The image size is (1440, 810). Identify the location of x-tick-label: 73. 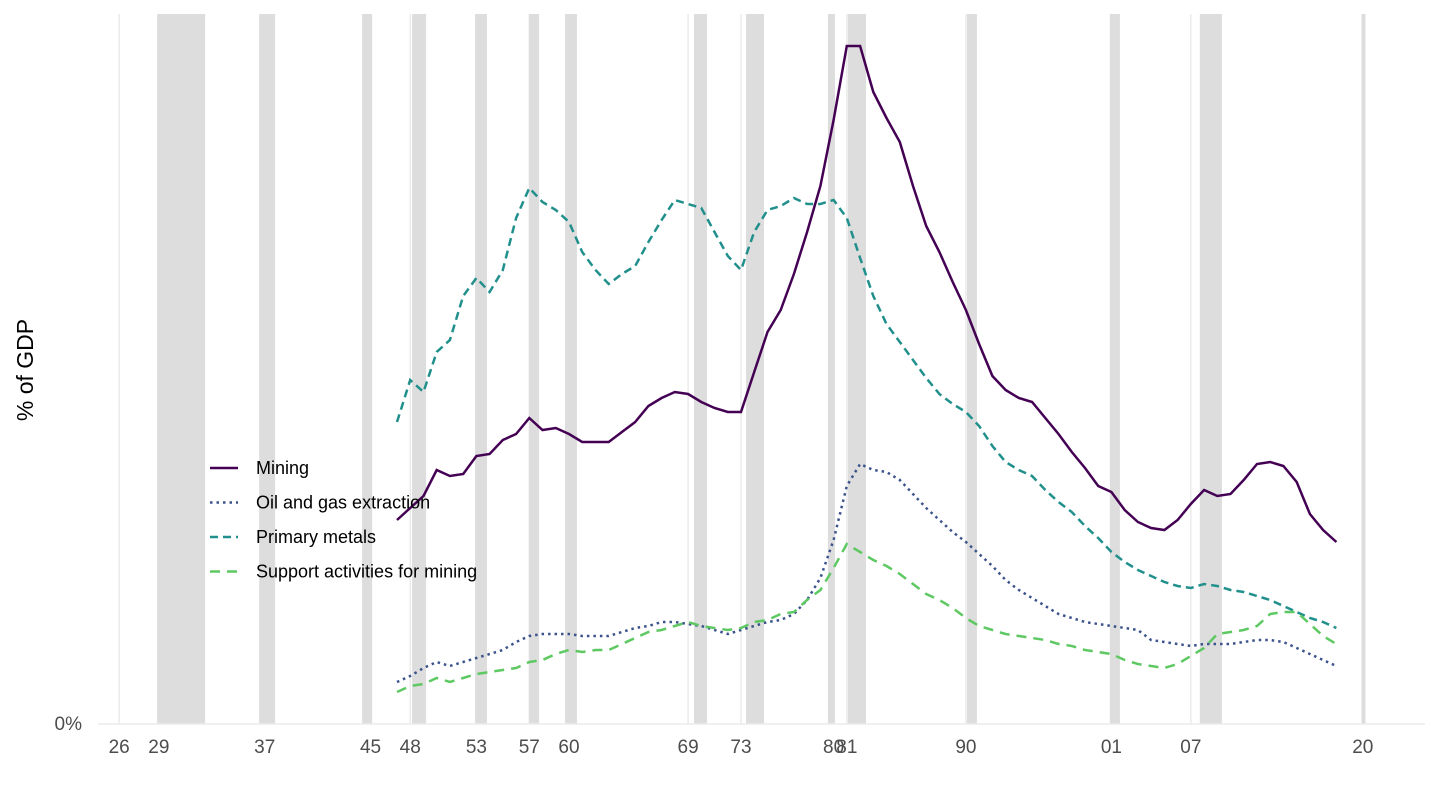
(740, 747).